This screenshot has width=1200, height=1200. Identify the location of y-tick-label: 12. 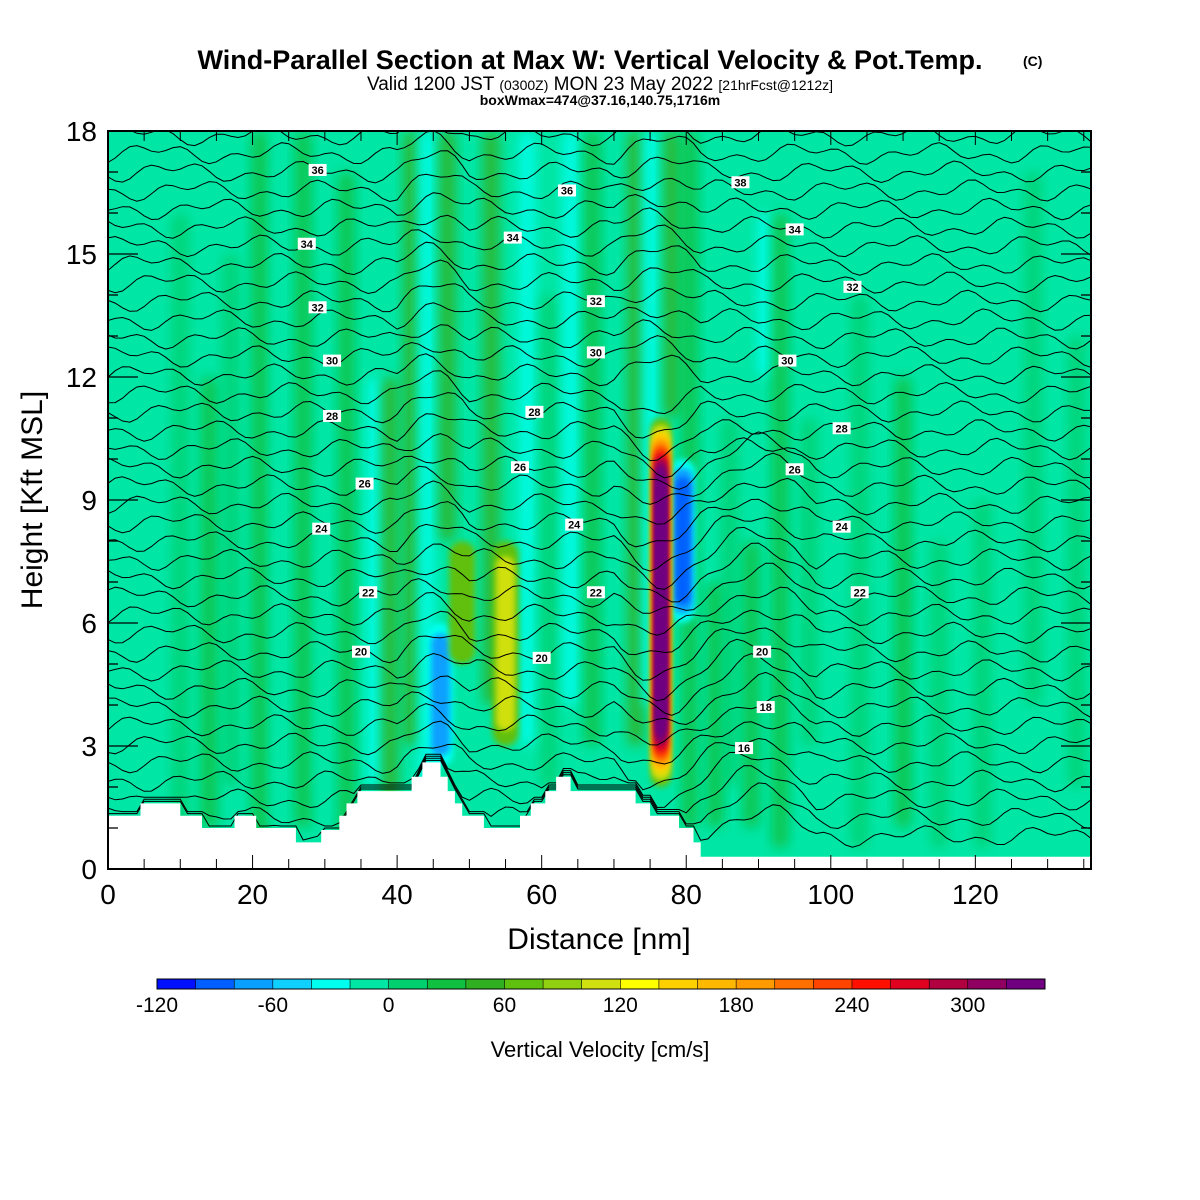
(81, 377).